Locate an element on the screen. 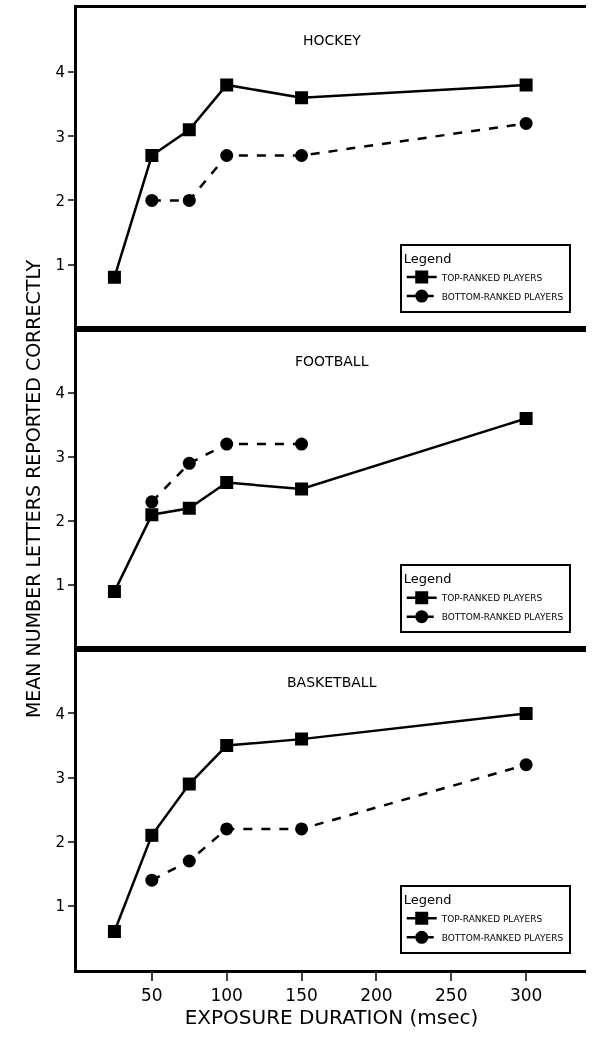  x-tick-label: 150 is located at coordinates (301, 995).